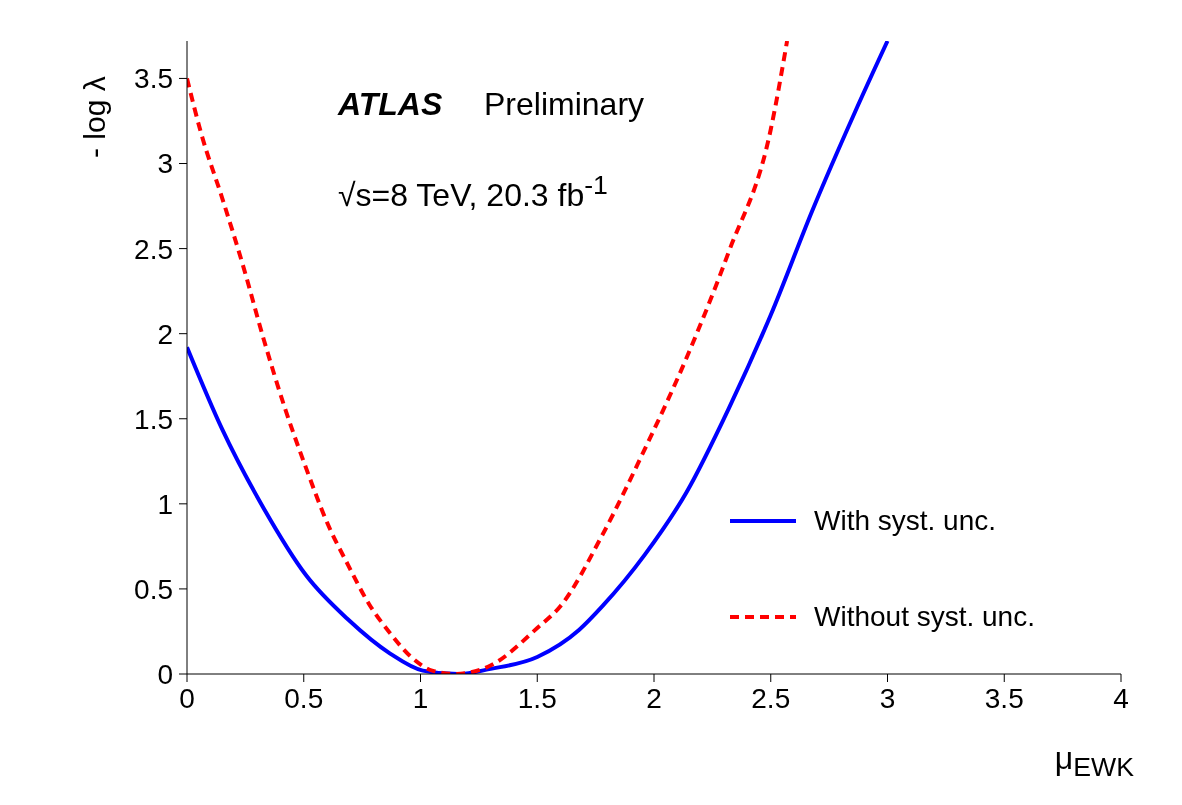  I want to click on y-tick-label: 1, so click(165, 504).